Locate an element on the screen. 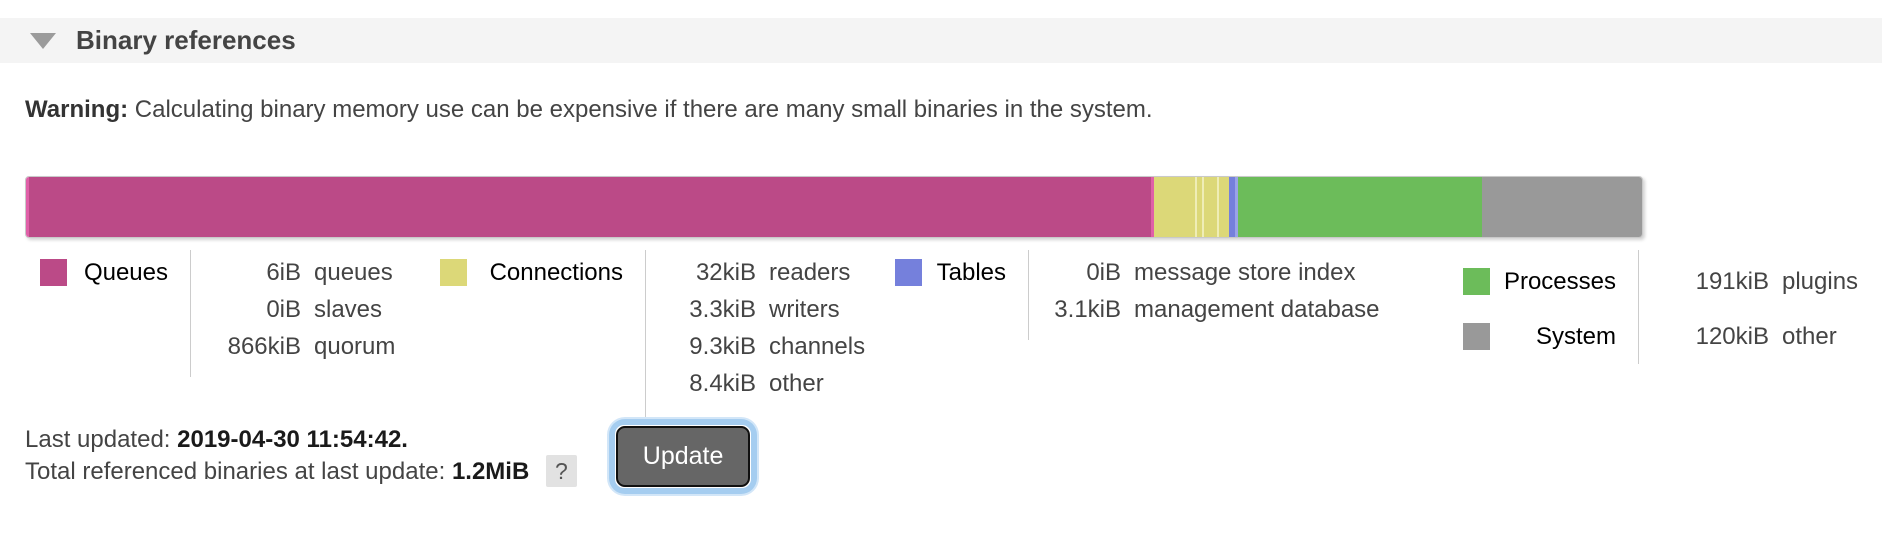  legend-values: 191kiB plugins 120kiB other is located at coordinates (1748, 307).